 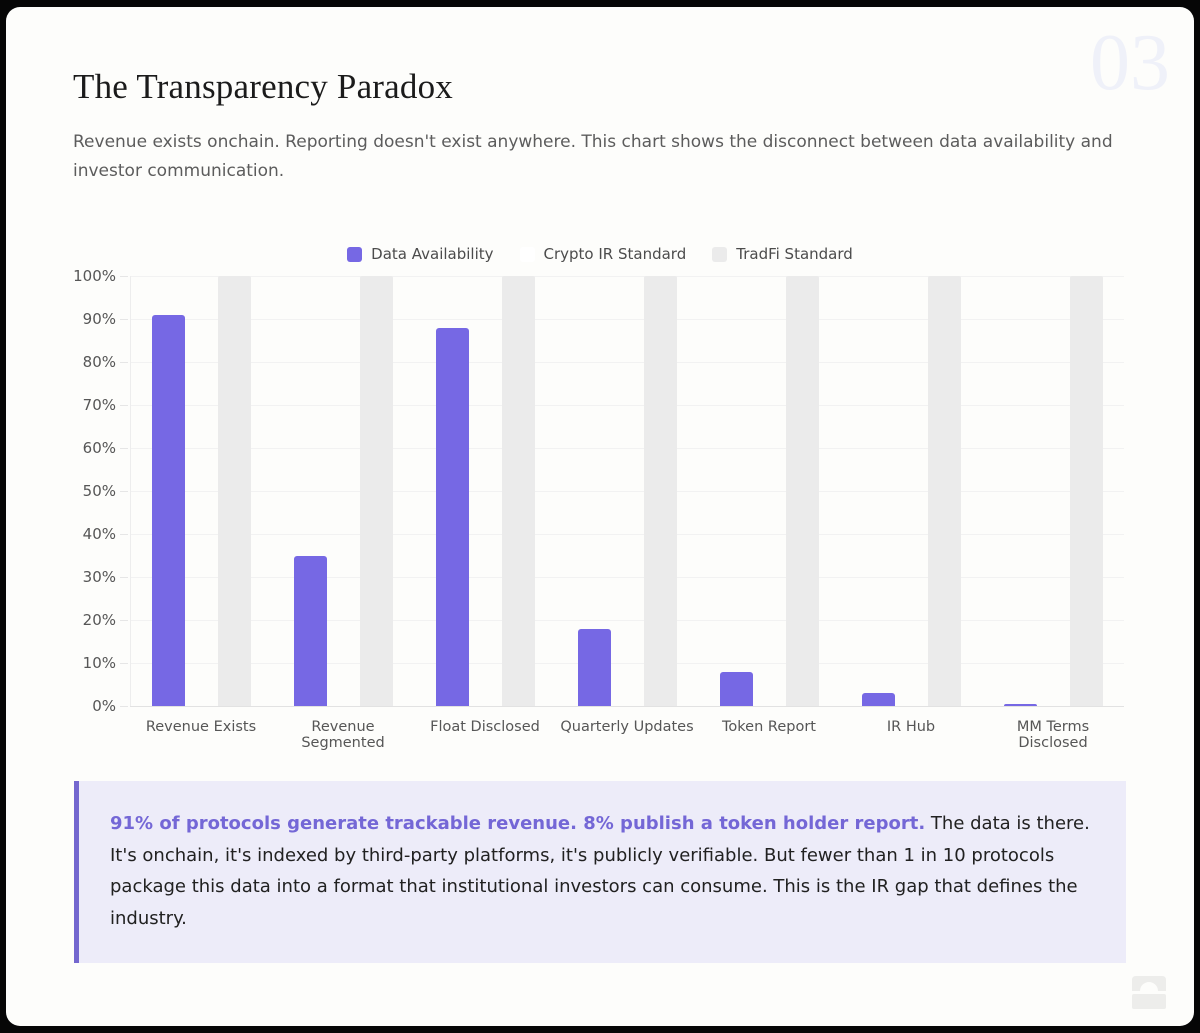 What do you see at coordinates (911, 727) in the screenshot?
I see `x-tick-label-ir-hub: IR Hub` at bounding box center [911, 727].